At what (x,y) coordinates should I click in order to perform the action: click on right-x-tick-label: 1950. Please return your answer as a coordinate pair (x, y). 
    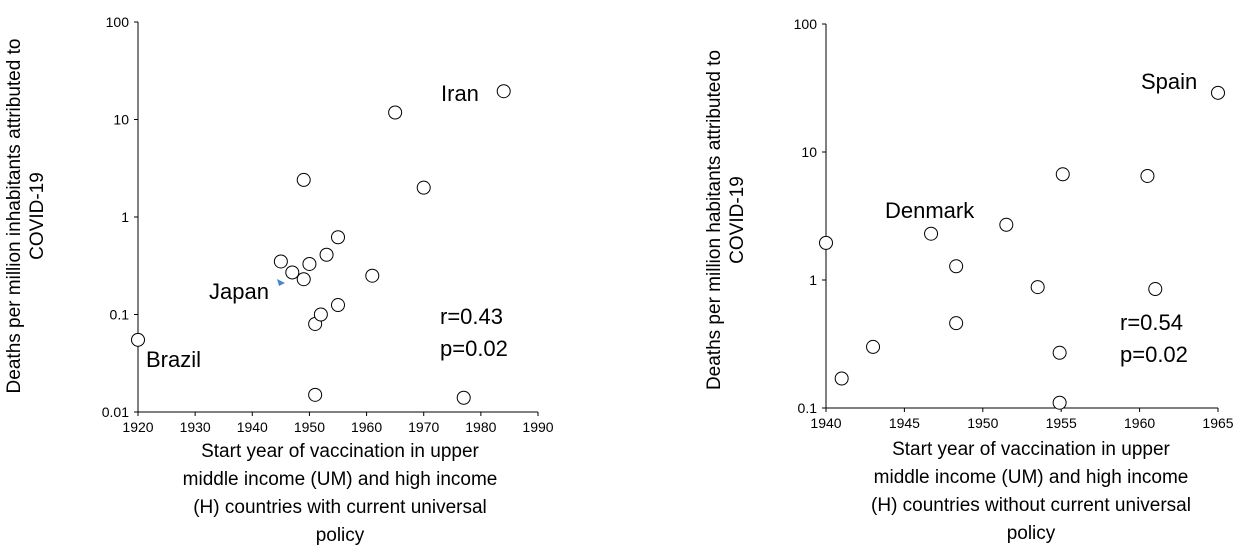
    Looking at the image, I should click on (982, 423).